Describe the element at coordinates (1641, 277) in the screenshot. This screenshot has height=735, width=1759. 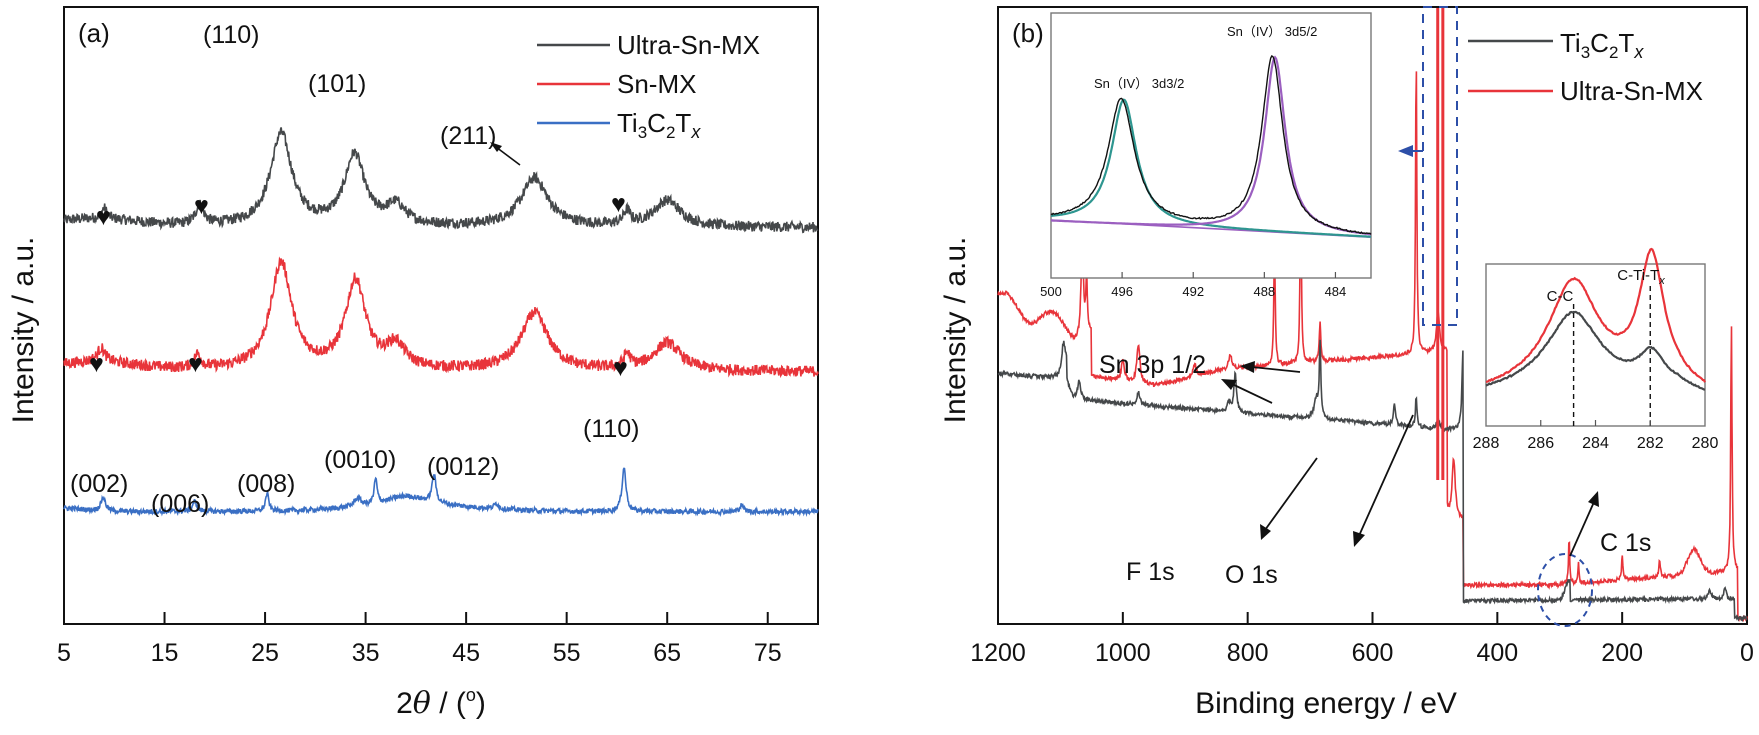
I see `inset-c1s-label-ctitx: C-Ti-Tx` at that location.